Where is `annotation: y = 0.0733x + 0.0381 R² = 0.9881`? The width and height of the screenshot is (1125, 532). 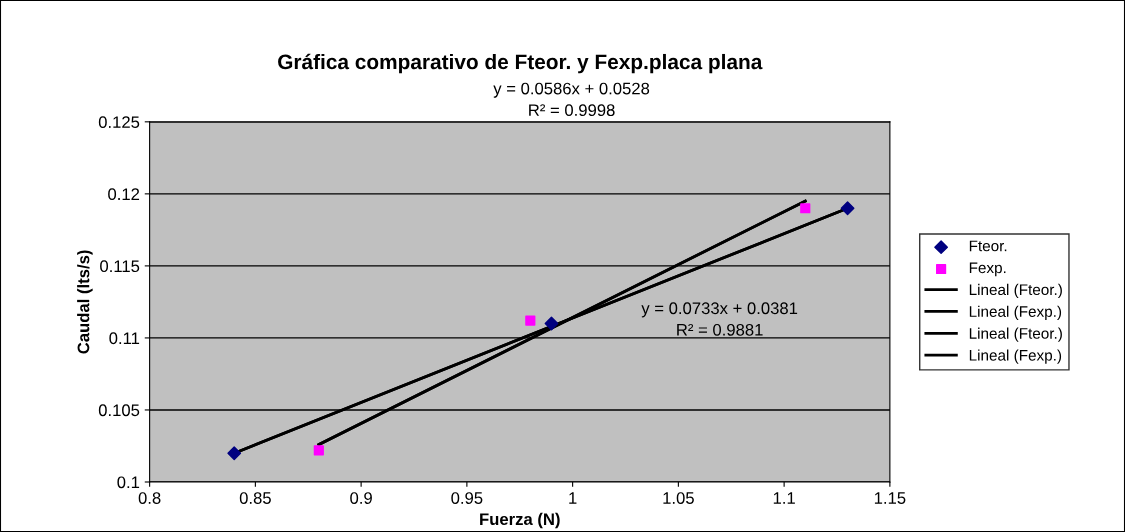
annotation: y = 0.0733x + 0.0381 R² = 0.9881 is located at coordinates (719, 319).